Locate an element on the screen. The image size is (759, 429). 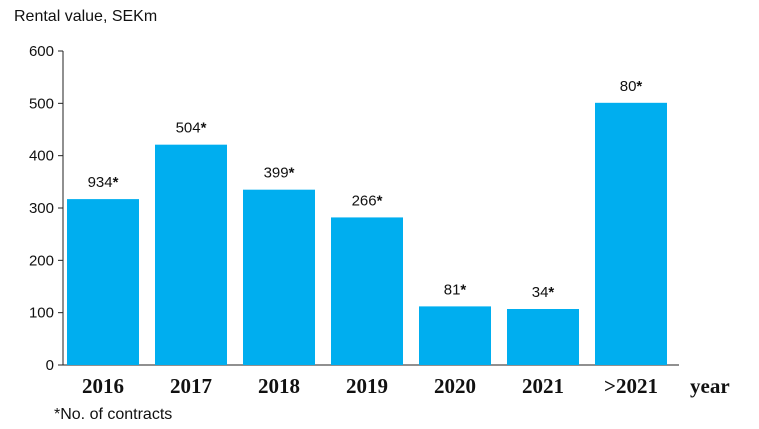
bar-value-label: 399* is located at coordinates (279, 173).